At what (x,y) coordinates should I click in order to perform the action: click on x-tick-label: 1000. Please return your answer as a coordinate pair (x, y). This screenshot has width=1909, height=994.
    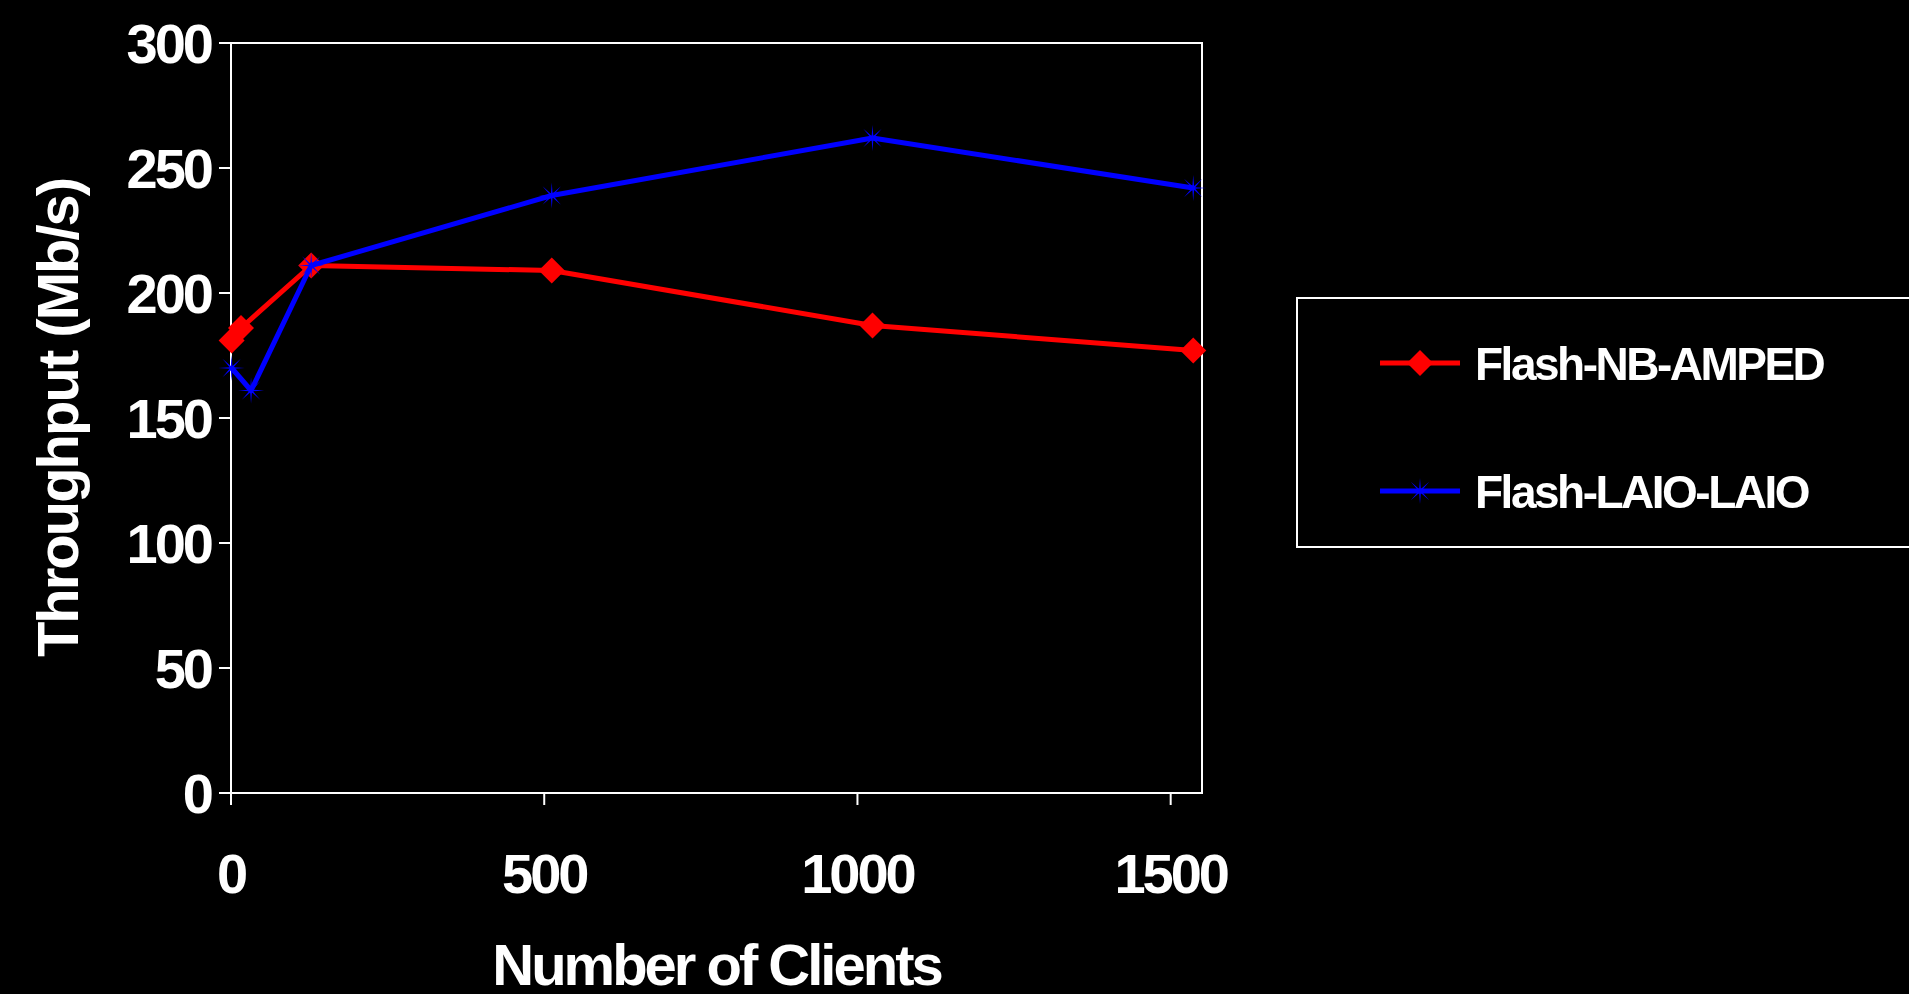
    Looking at the image, I should click on (858, 873).